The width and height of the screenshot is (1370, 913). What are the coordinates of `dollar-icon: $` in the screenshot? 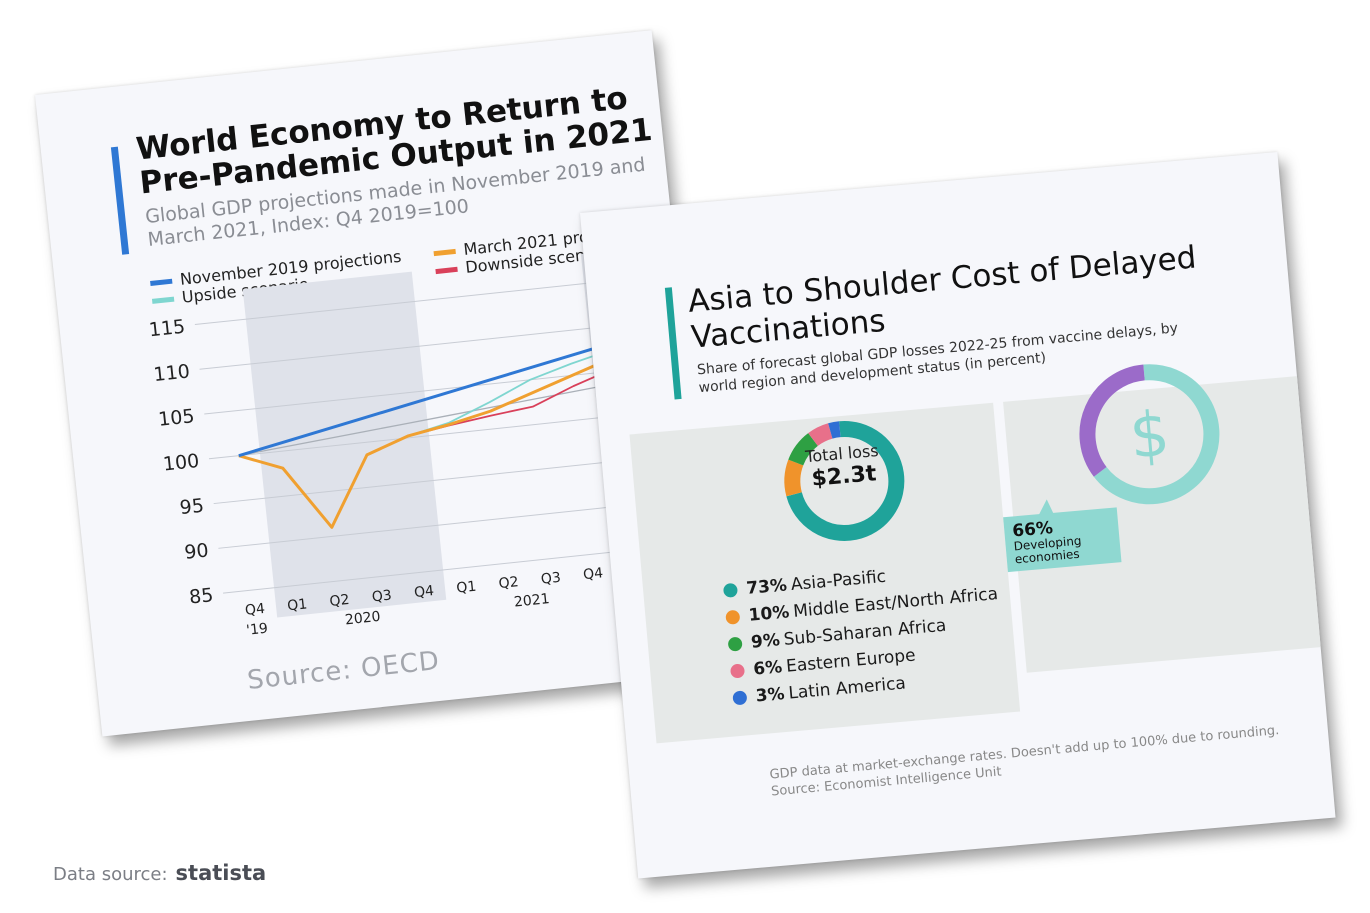 It's located at (1150, 435).